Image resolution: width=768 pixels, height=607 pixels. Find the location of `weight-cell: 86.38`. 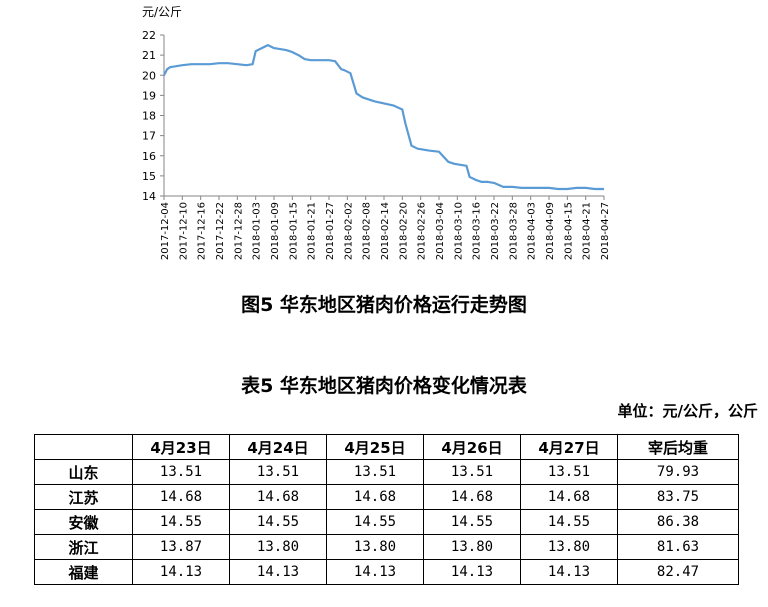

weight-cell: 86.38 is located at coordinates (678, 522).